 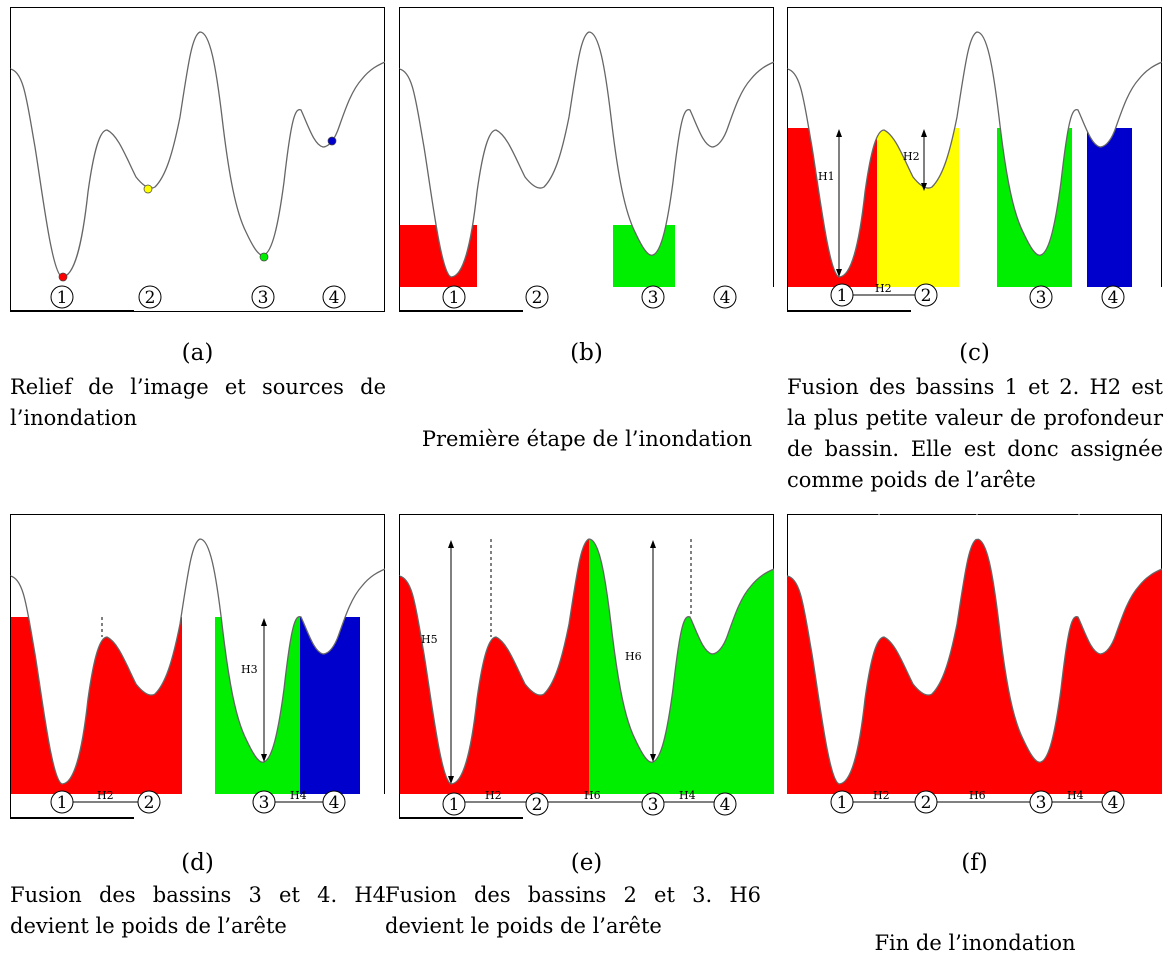 I want to click on height-label-h1: H1, so click(x=826, y=176).